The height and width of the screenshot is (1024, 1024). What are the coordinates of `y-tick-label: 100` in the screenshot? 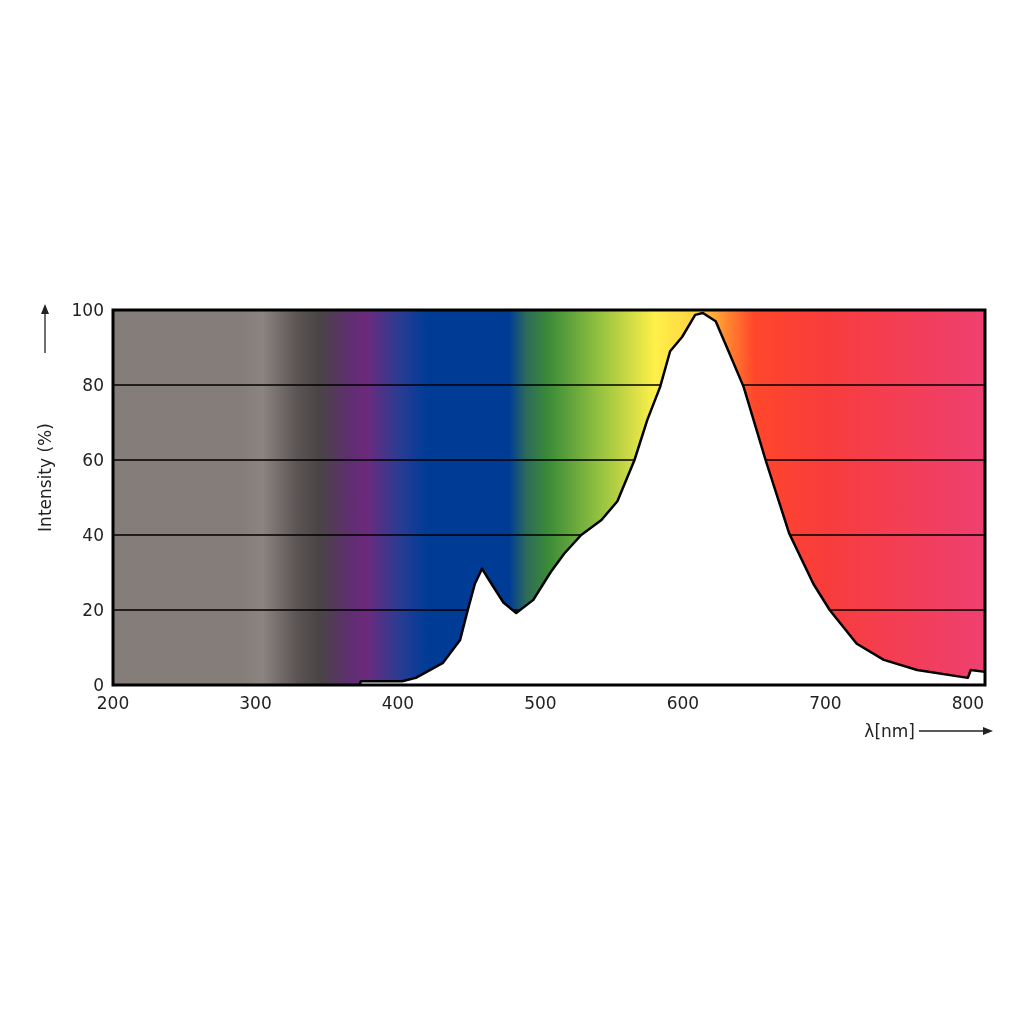 It's located at (87, 310).